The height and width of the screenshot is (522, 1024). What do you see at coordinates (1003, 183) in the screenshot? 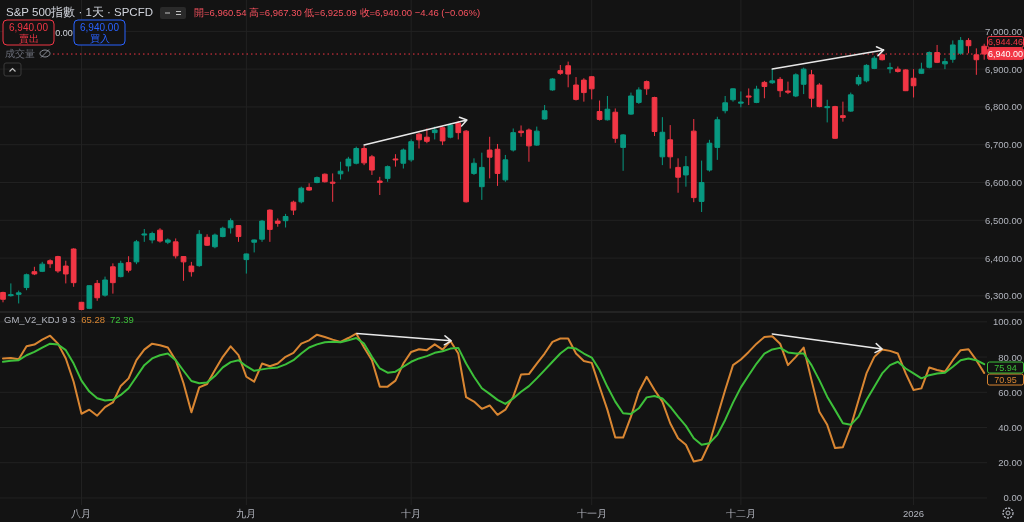
I see `y-tick-label: 6,600.00` at bounding box center [1003, 183].